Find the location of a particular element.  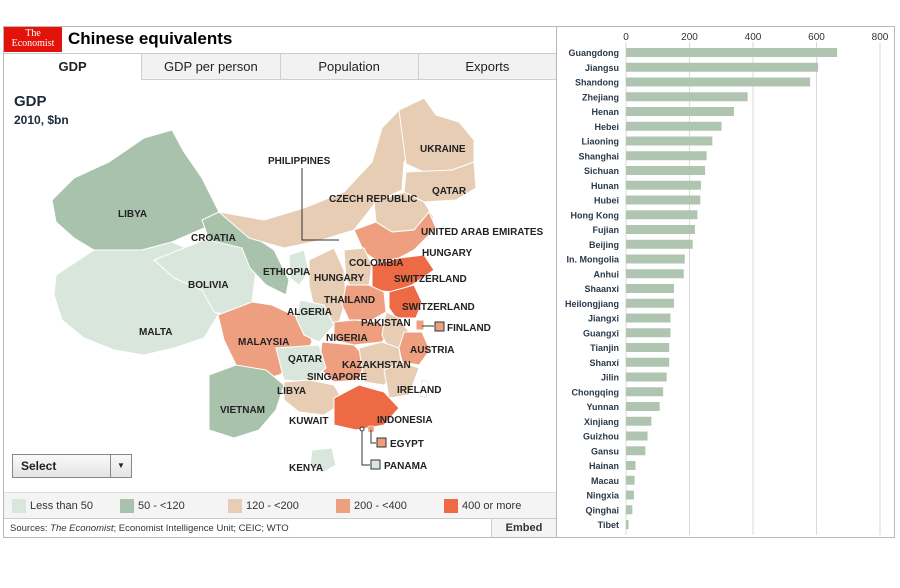

region-yunnan is located at coordinates (246, 401).